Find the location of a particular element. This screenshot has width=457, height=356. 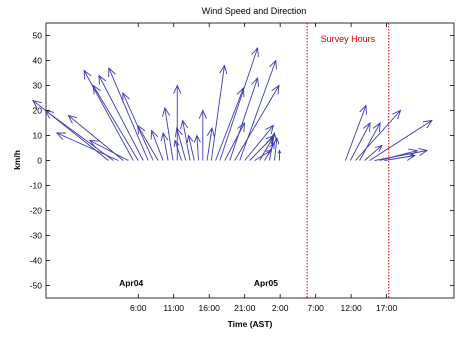

y-axis-label: km/h is located at coordinates (17, 160).